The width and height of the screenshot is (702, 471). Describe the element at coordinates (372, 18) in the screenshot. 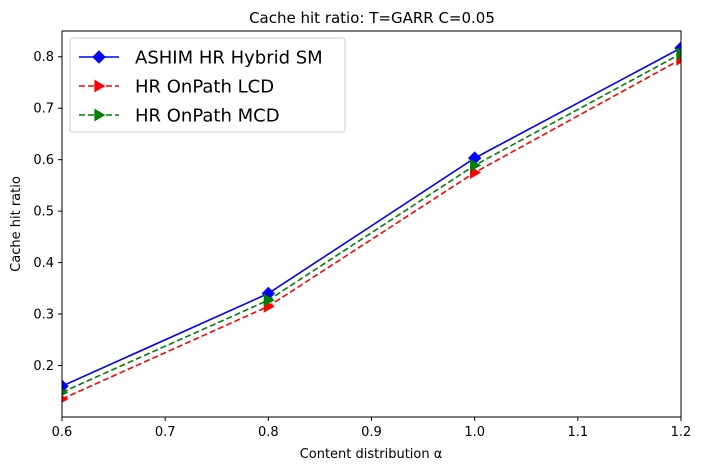

I see `chart-title: Cache hit ratio: T=GARR C=0.05` at that location.